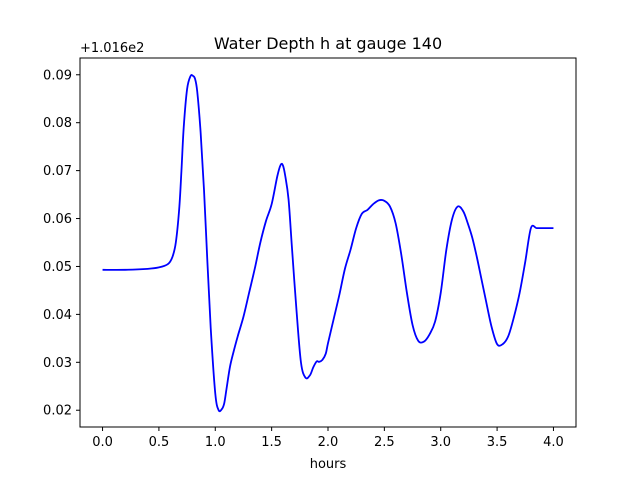 The height and width of the screenshot is (480, 640). I want to click on y-axis-offset-label: +1.016e2, so click(112, 48).